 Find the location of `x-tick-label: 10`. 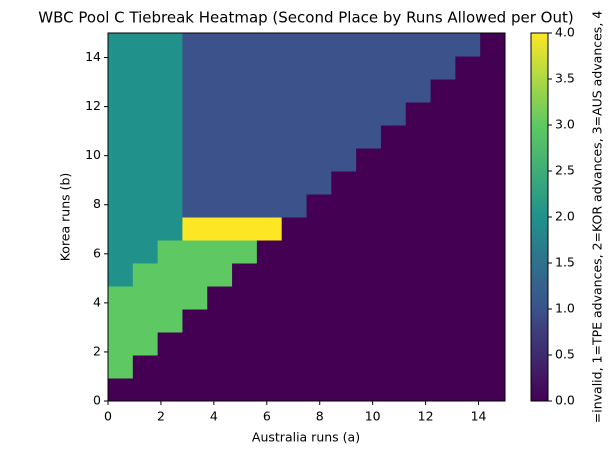

x-tick-label: 10 is located at coordinates (373, 416).